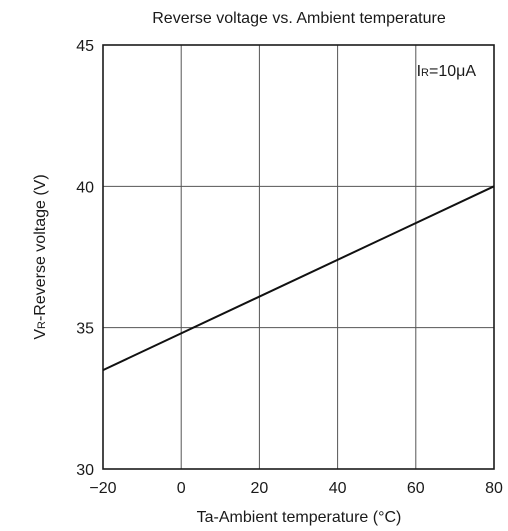 This screenshot has width=508, height=531. Describe the element at coordinates (338, 488) in the screenshot. I see `x-tick-label: 40` at that location.